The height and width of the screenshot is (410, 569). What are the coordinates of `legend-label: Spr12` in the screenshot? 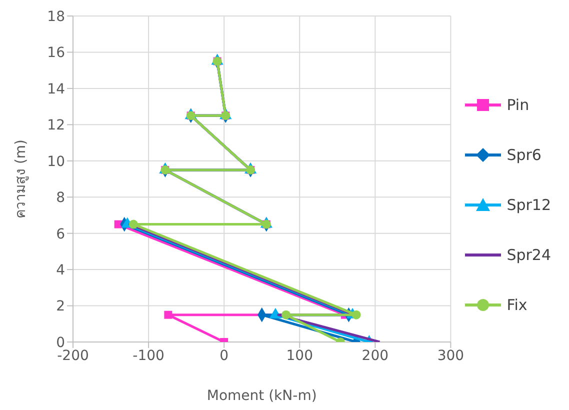 It's located at (528, 205).